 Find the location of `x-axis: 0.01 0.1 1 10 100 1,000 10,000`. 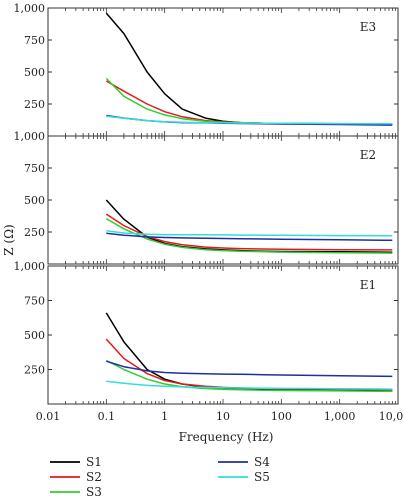

x-axis: 0.01 0.1 1 10 100 1,000 10,000 is located at coordinates (220, 416).